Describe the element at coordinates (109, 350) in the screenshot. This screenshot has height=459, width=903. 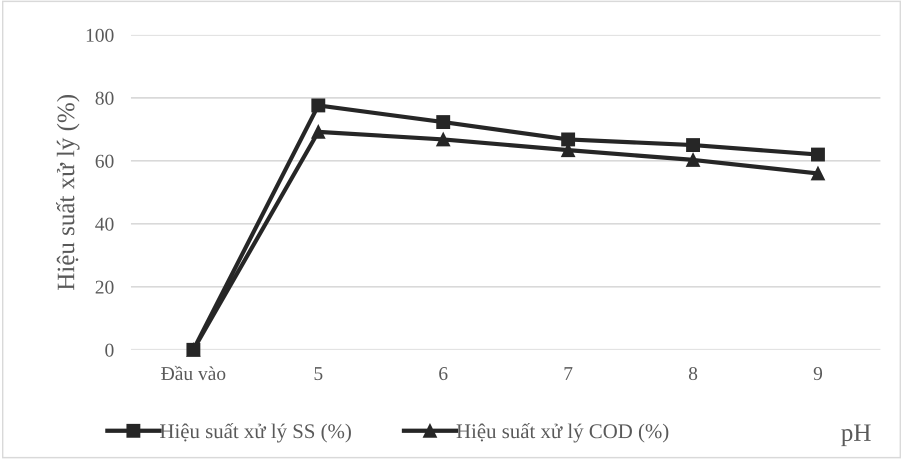
I see `y-tick-label: 0` at that location.